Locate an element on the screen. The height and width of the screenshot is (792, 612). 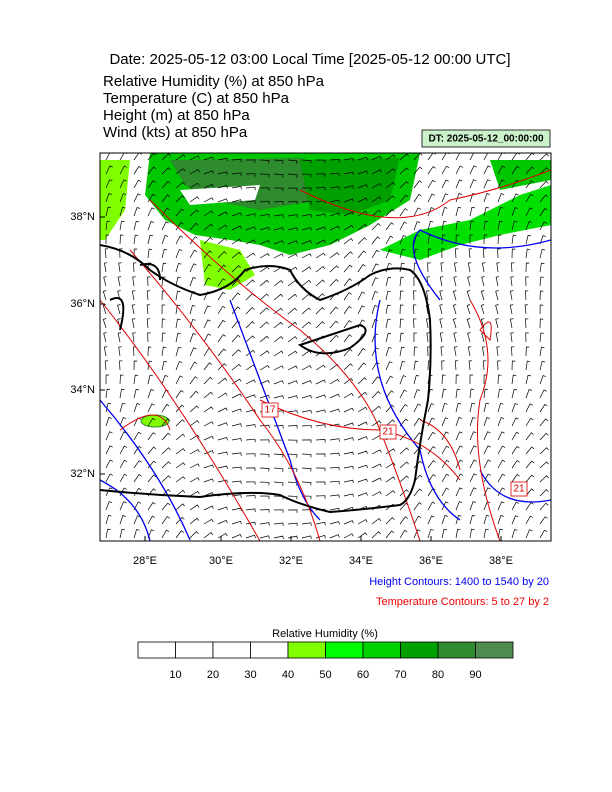
field-line: Temperature (C) at 850 hPa is located at coordinates (196, 98).